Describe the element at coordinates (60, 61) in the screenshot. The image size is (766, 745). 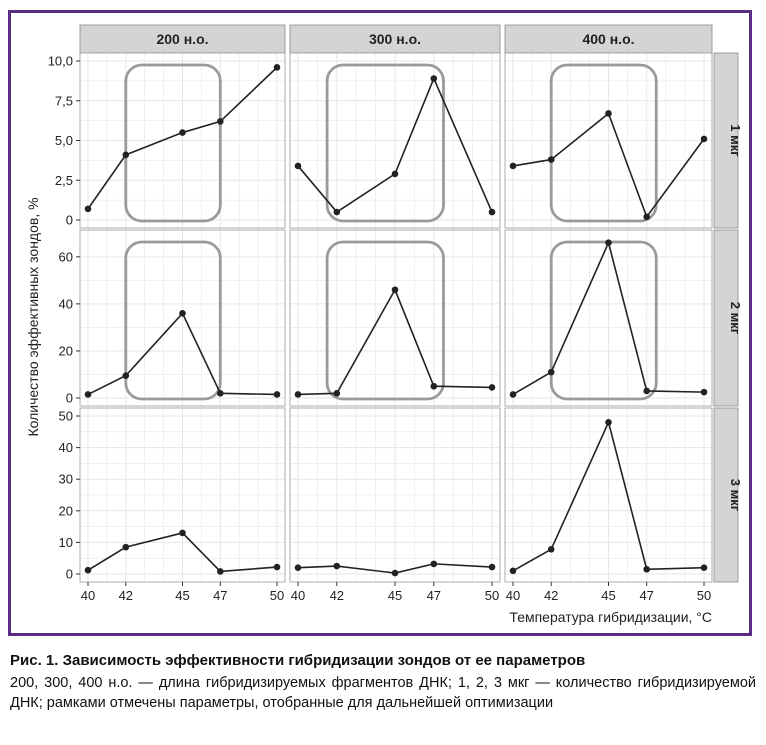
I see `y-tick-label: 10,0` at that location.